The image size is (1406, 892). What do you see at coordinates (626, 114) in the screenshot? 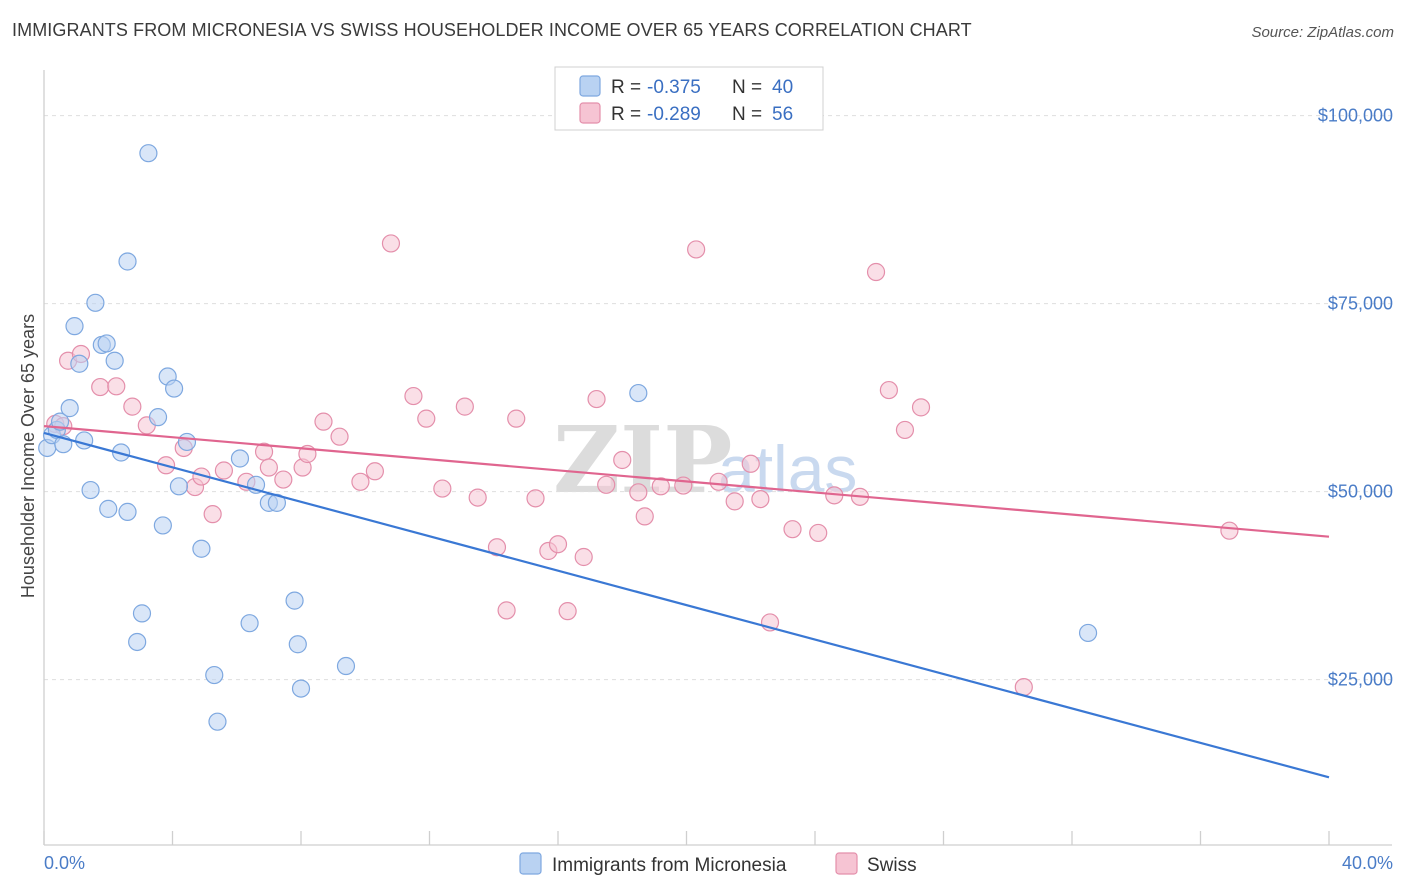
I see `legend-r-label-swiss: R =` at bounding box center [626, 114].